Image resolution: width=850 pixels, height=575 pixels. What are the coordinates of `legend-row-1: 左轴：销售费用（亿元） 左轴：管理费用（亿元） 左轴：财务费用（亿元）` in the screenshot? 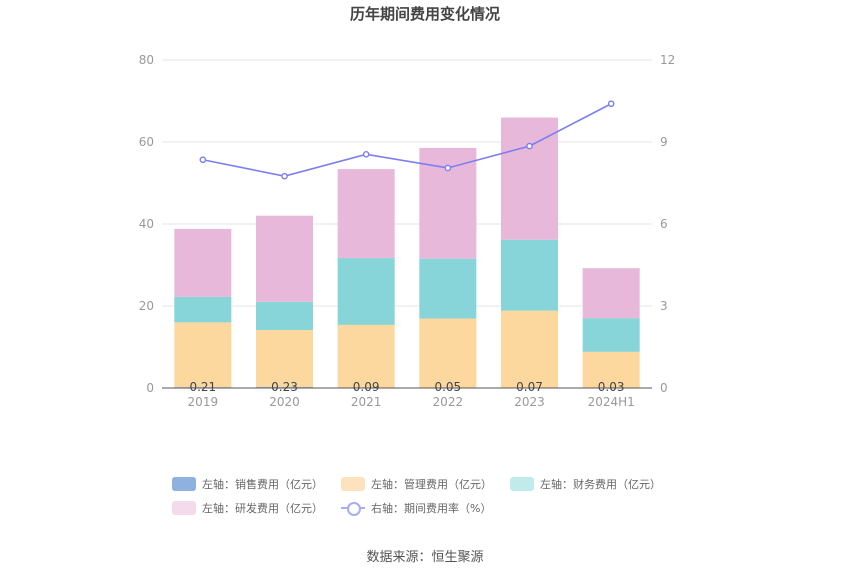 It's located at (432, 484).